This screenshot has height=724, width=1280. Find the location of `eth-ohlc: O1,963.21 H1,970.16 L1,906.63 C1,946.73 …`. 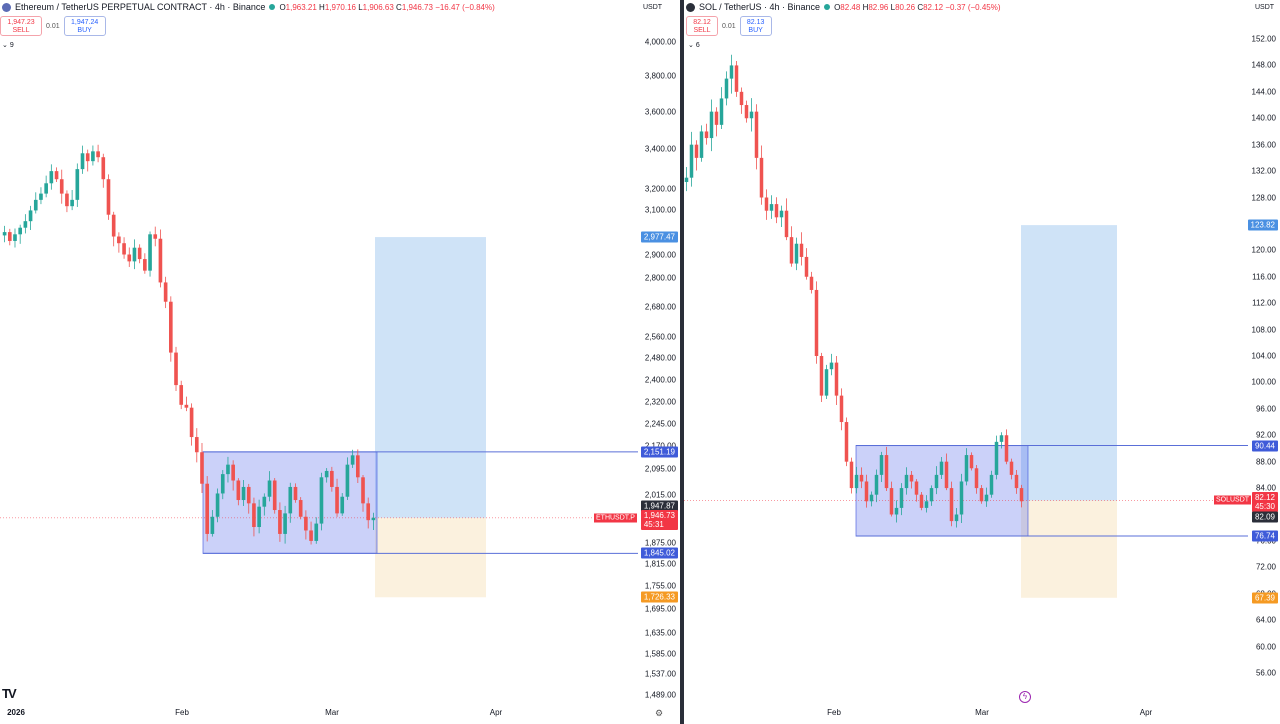

eth-ohlc: O1,963.21 H1,970.16 L1,906.63 C1,946.73 … is located at coordinates (387, 7).